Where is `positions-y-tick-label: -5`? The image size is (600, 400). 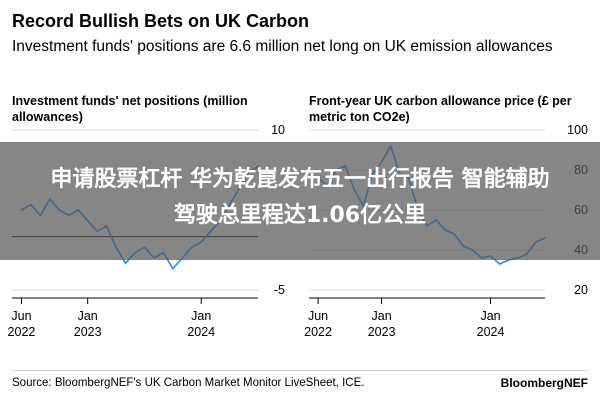
positions-y-tick-label: -5 is located at coordinates (279, 290).